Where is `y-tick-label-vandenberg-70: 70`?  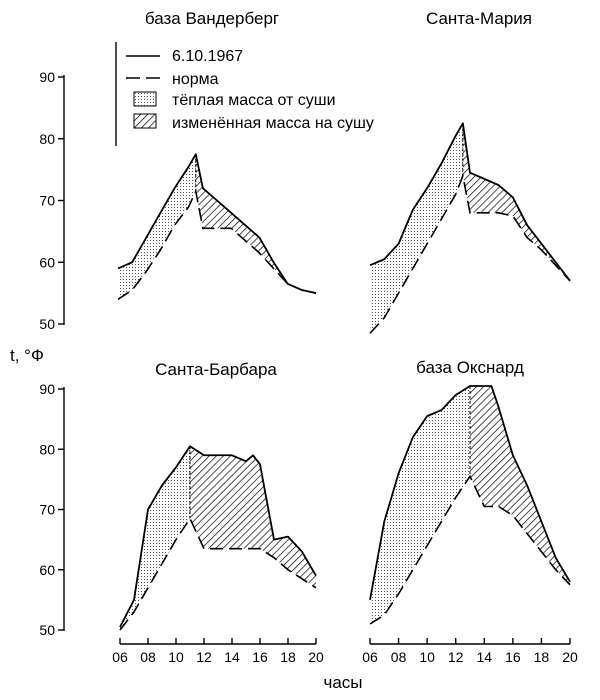
y-tick-label-vandenberg-70: 70 is located at coordinates (47, 201).